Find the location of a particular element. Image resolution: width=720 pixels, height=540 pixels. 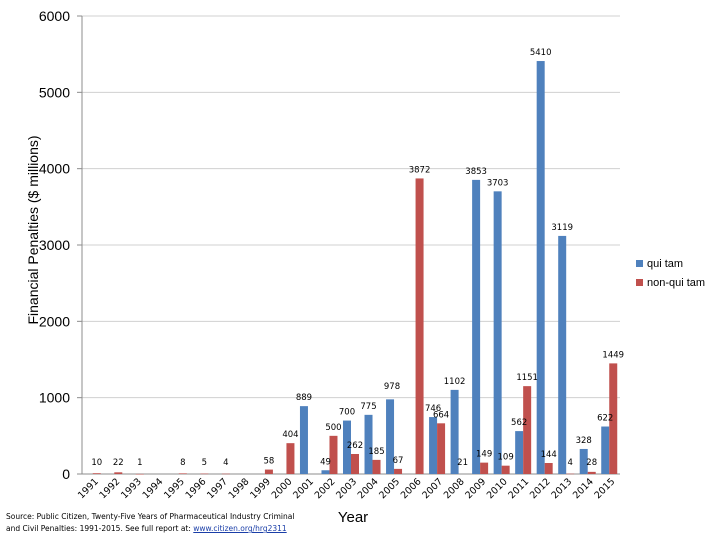

x-tick-label: 2009 is located at coordinates (475, 488).